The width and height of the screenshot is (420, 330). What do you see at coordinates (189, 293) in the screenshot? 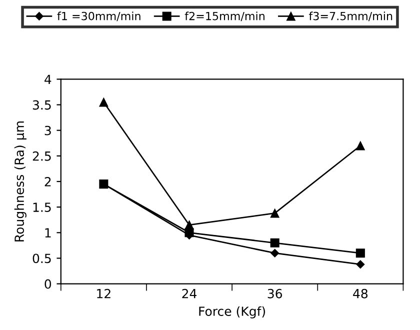
I see `x-tick-label: 24` at bounding box center [189, 293].